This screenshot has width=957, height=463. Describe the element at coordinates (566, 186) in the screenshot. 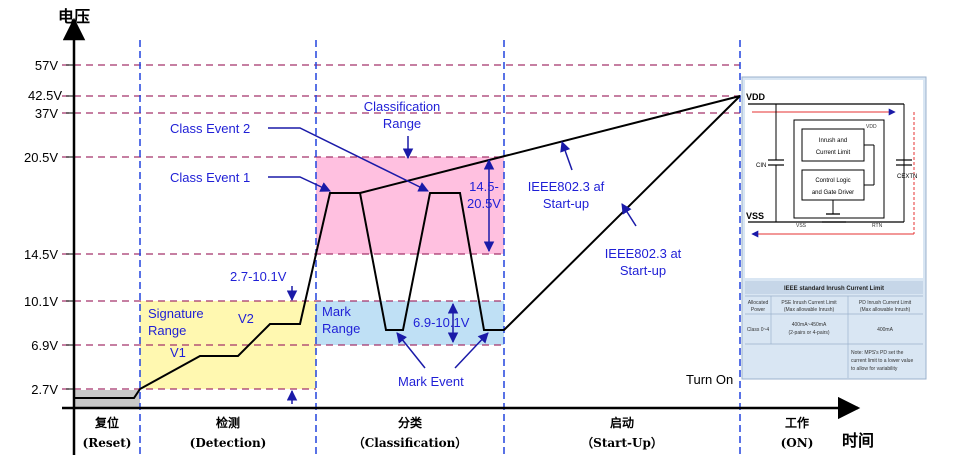

I see `af-startup-label-1: IEEE802.3 af` at that location.